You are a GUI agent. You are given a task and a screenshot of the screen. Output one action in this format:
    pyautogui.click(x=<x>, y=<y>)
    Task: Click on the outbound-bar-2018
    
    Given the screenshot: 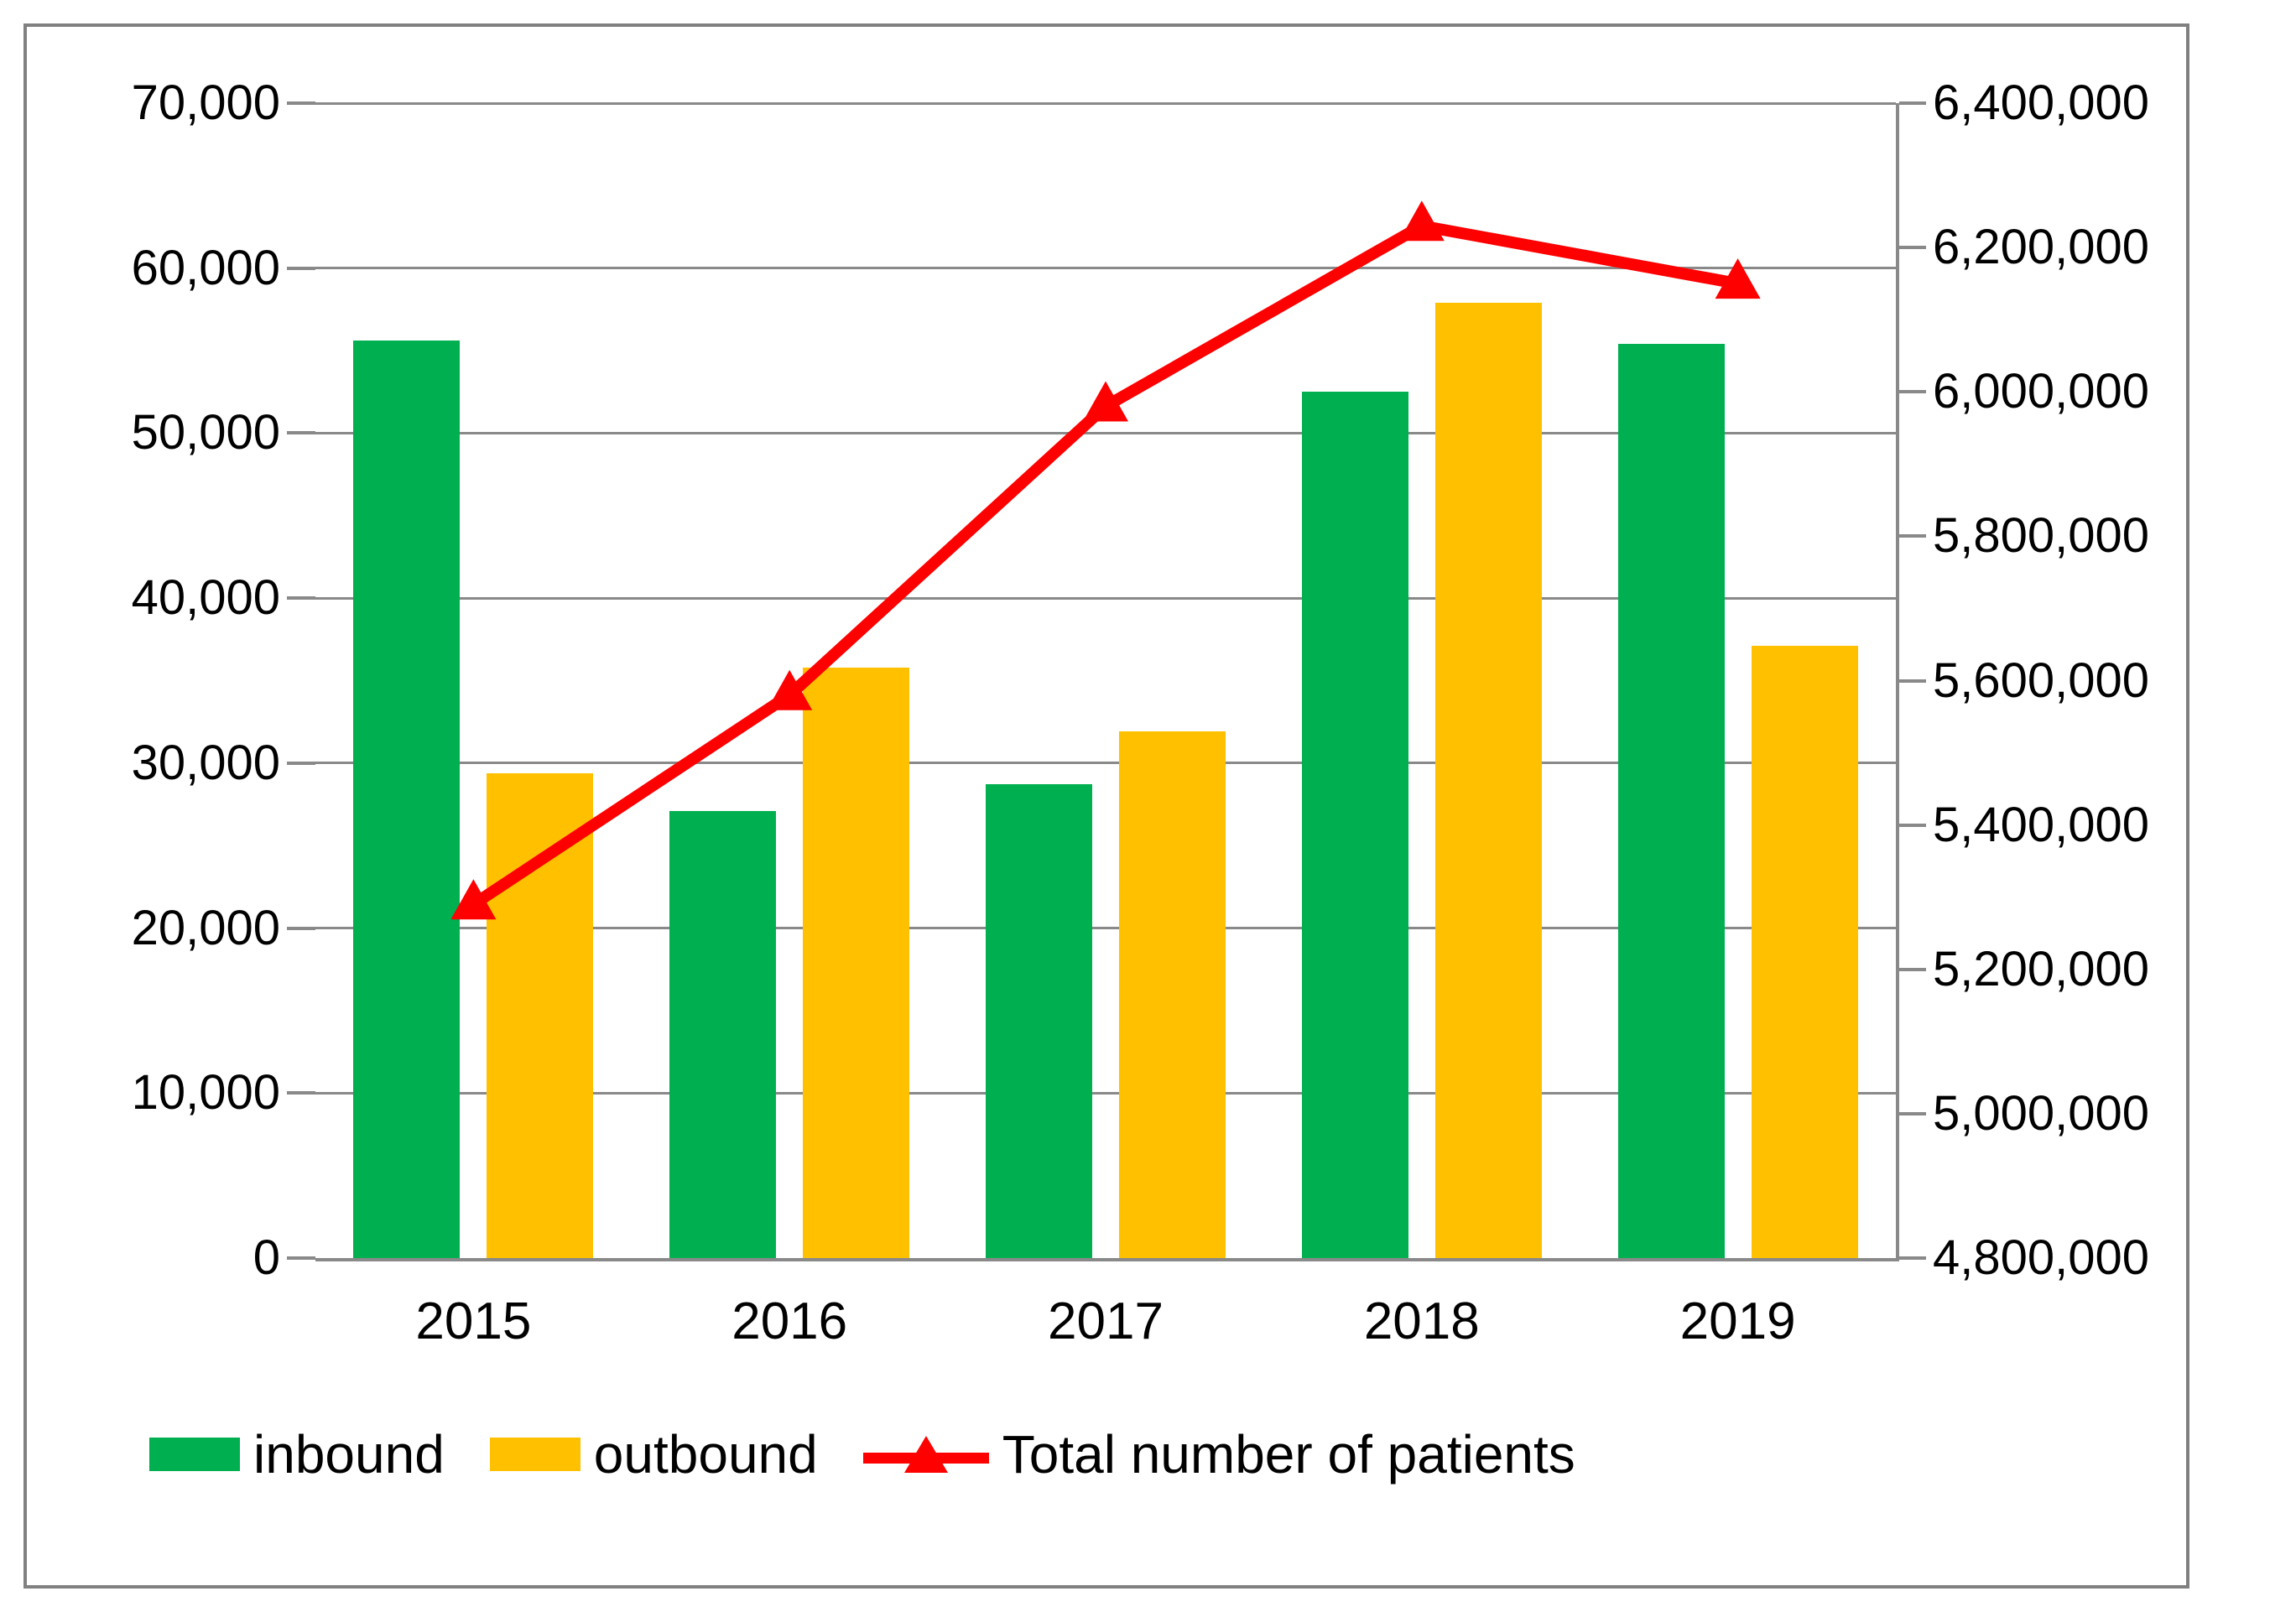 What is the action you would take?
    pyautogui.click(x=1488, y=780)
    